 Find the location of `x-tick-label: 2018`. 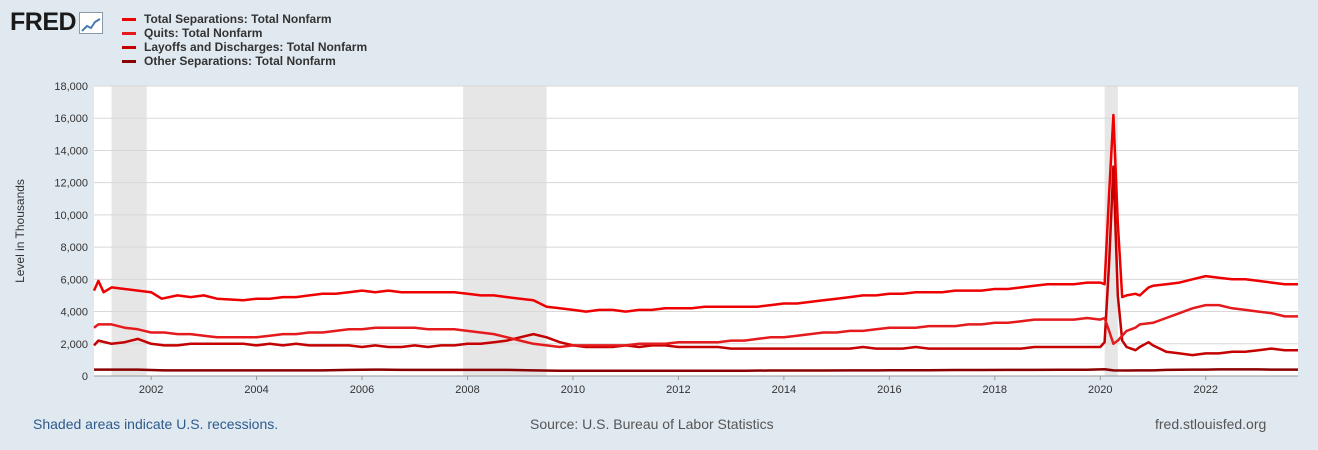

x-tick-label: 2018 is located at coordinates (995, 390).